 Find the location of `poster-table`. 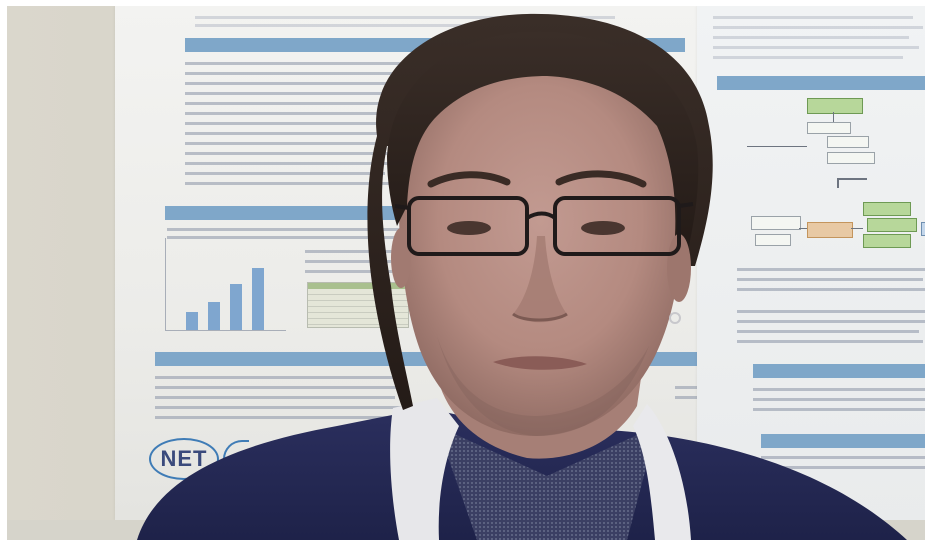

poster-table is located at coordinates (358, 305).